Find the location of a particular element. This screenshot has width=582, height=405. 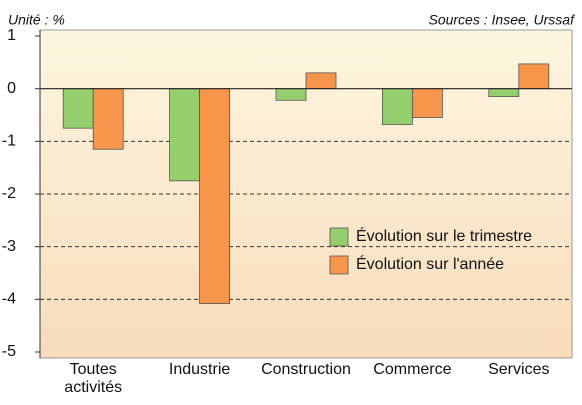

x-tick-label: Commerce is located at coordinates (412, 369).